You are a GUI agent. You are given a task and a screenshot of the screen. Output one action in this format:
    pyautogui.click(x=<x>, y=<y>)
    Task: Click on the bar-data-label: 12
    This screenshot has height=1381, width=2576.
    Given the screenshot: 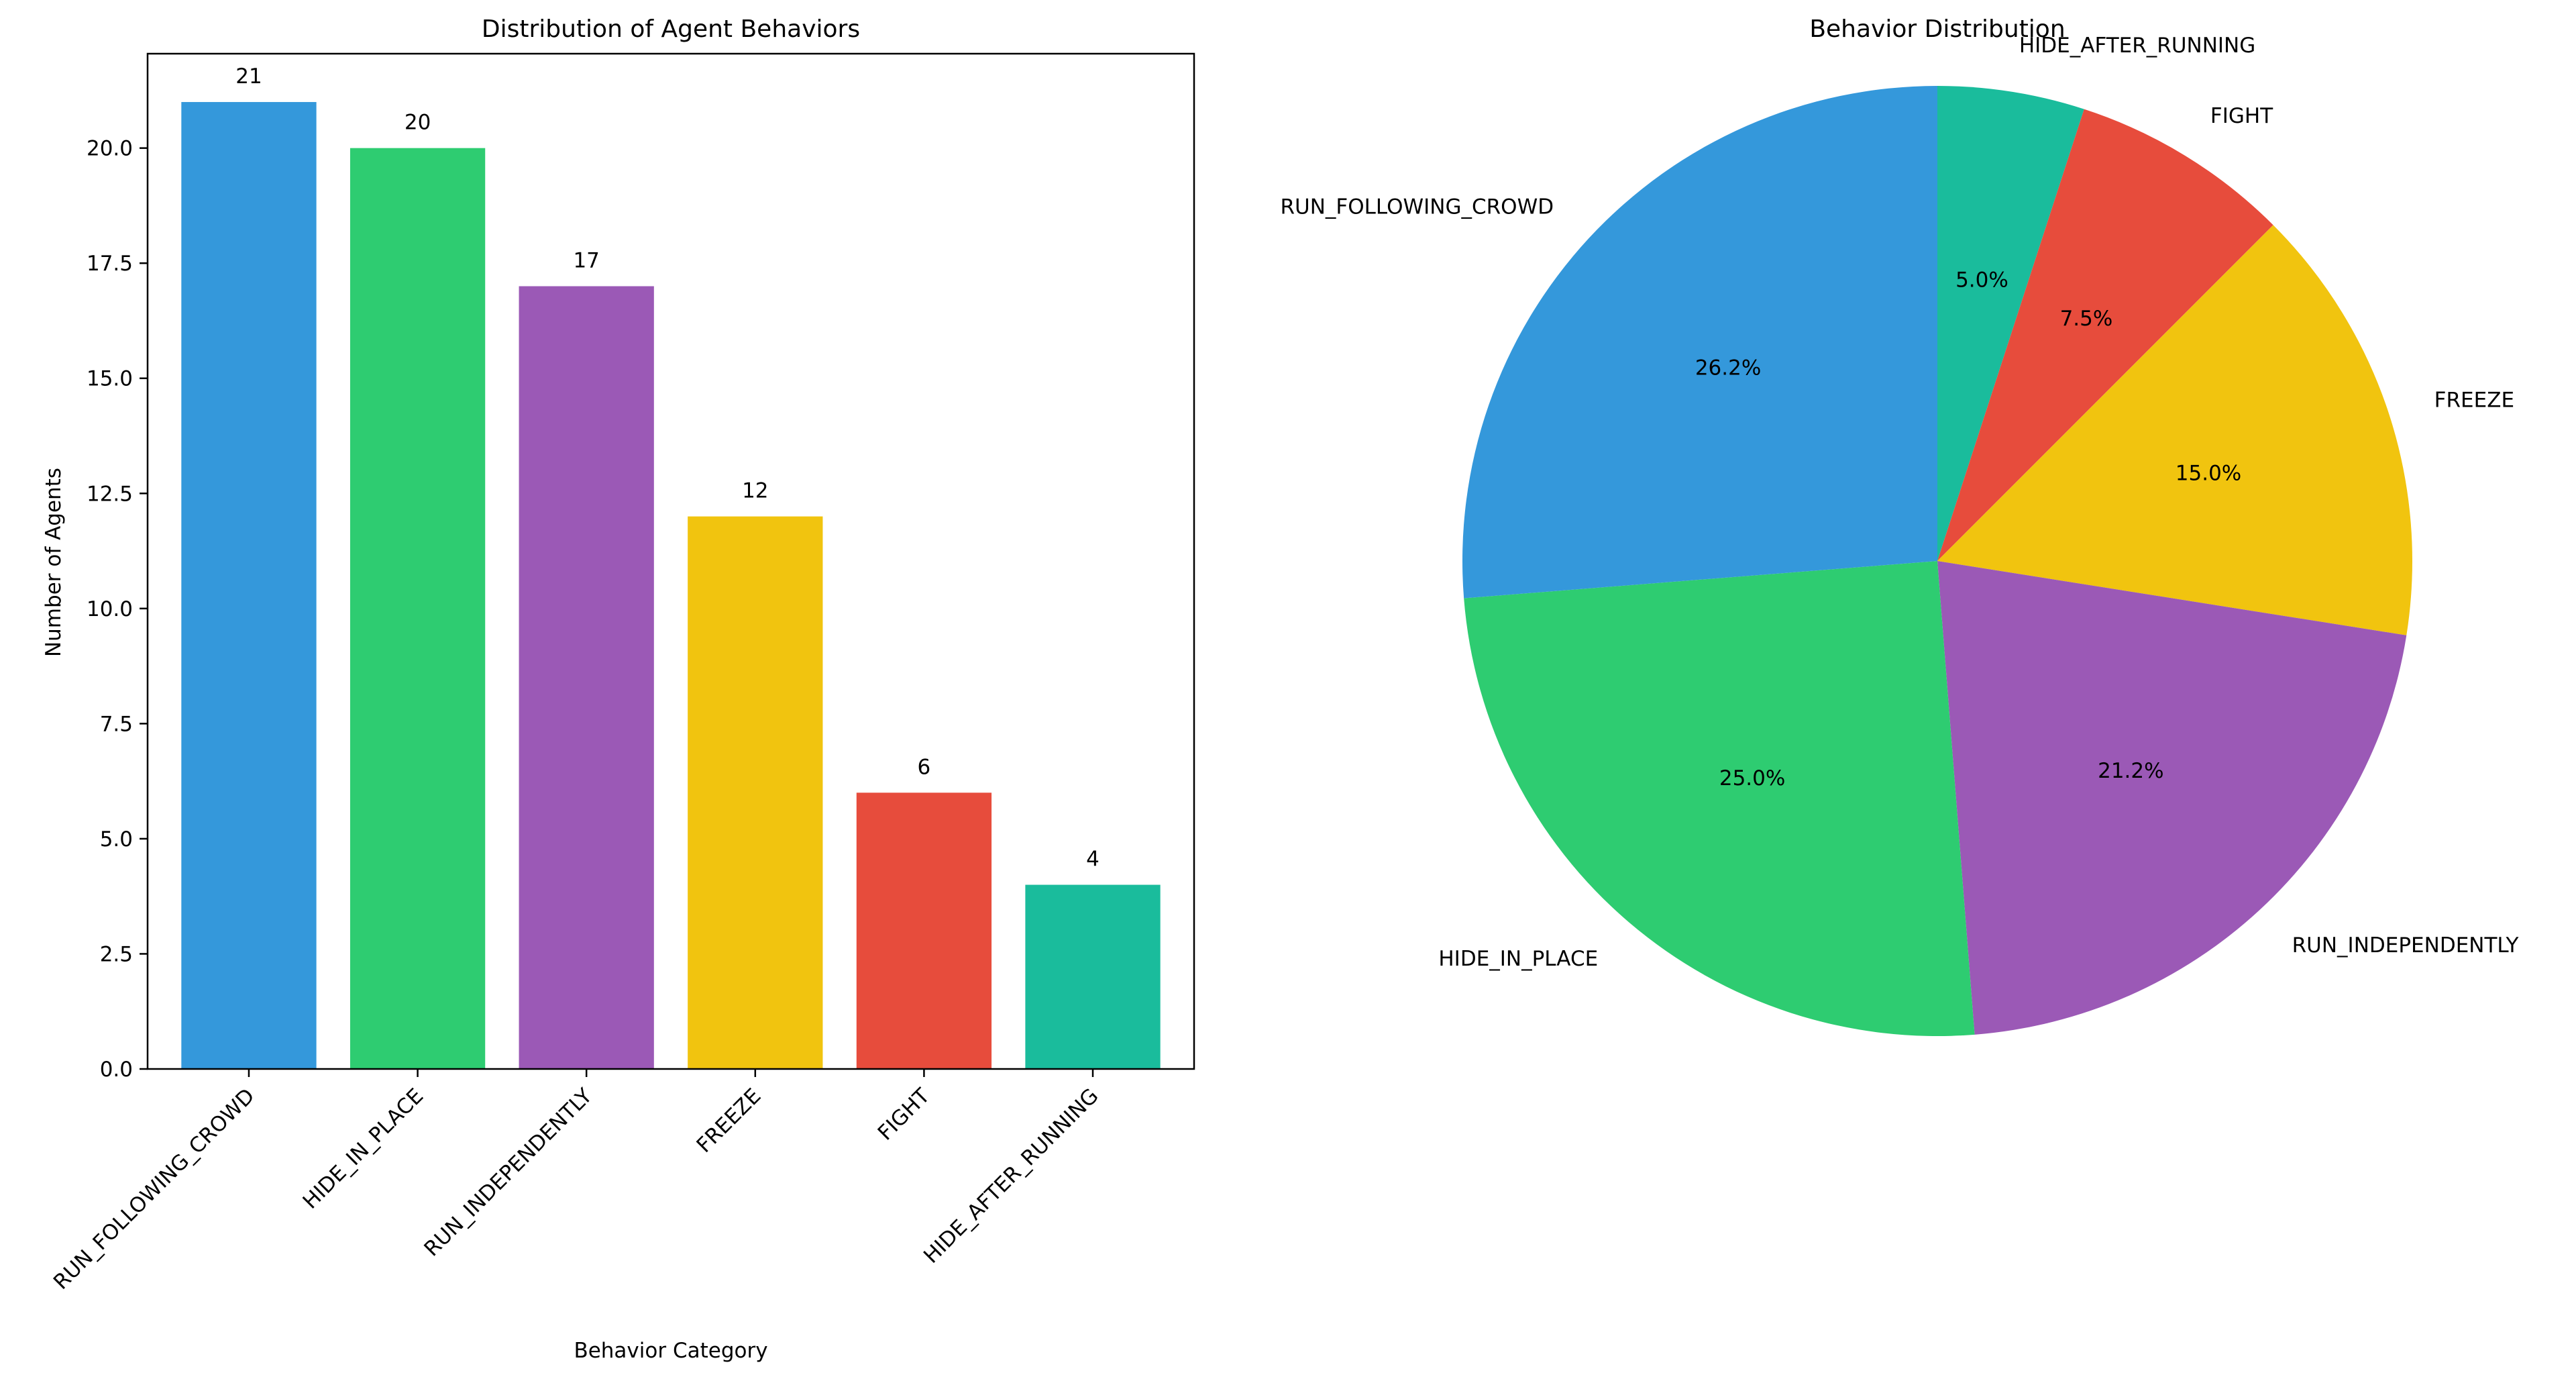 What is the action you would take?
    pyautogui.click(x=755, y=491)
    